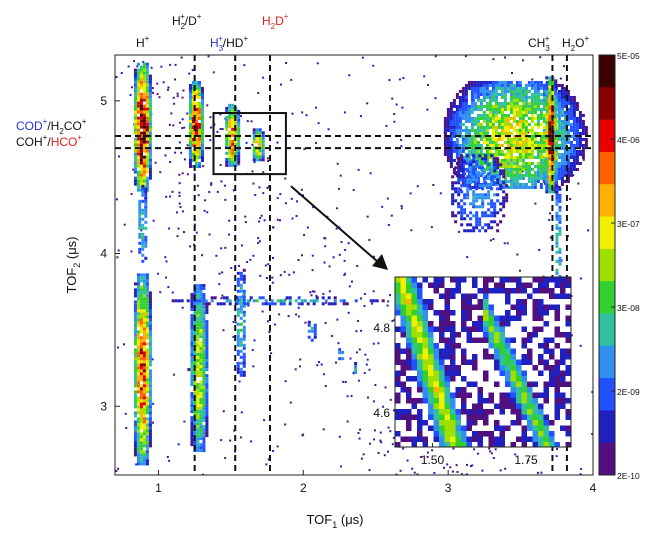 This screenshot has height=533, width=646. I want to click on colorbar-segment, so click(607, 233).